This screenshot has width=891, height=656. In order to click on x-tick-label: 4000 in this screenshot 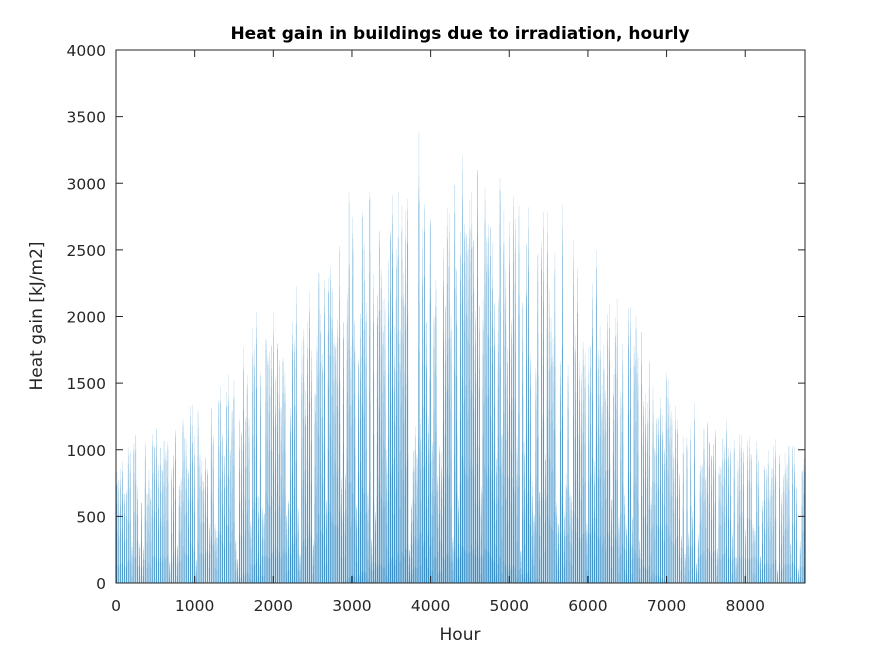, I will do `click(430, 606)`.